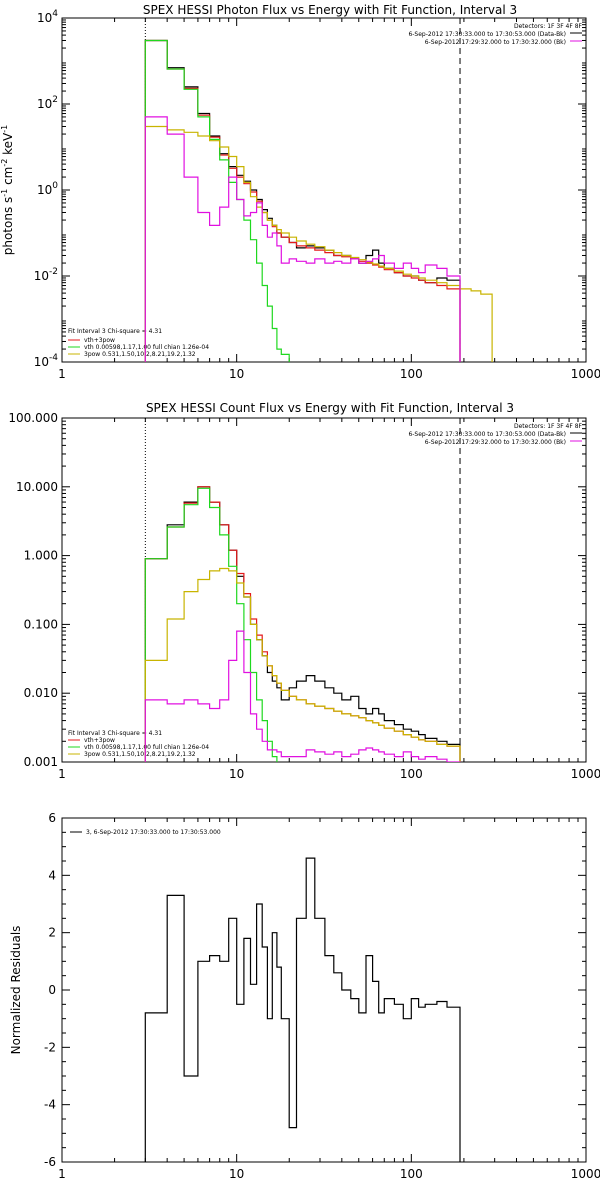 Image resolution: width=600 pixels, height=1200 pixels. Describe the element at coordinates (115, 331) in the screenshot. I see `photon-fit-head: Fit Interval 3 Chi-square = 4.31` at that location.